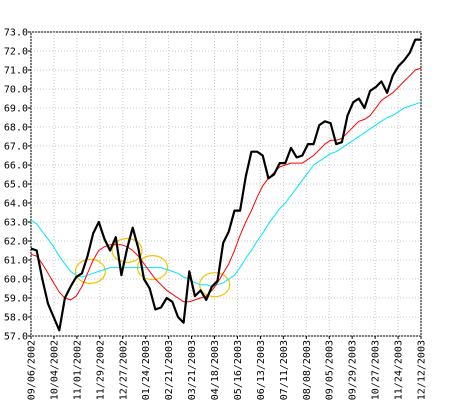 Image resolution: width=450 pixels, height=400 pixels. I want to click on y-tick-label: 66.0, so click(16, 166).